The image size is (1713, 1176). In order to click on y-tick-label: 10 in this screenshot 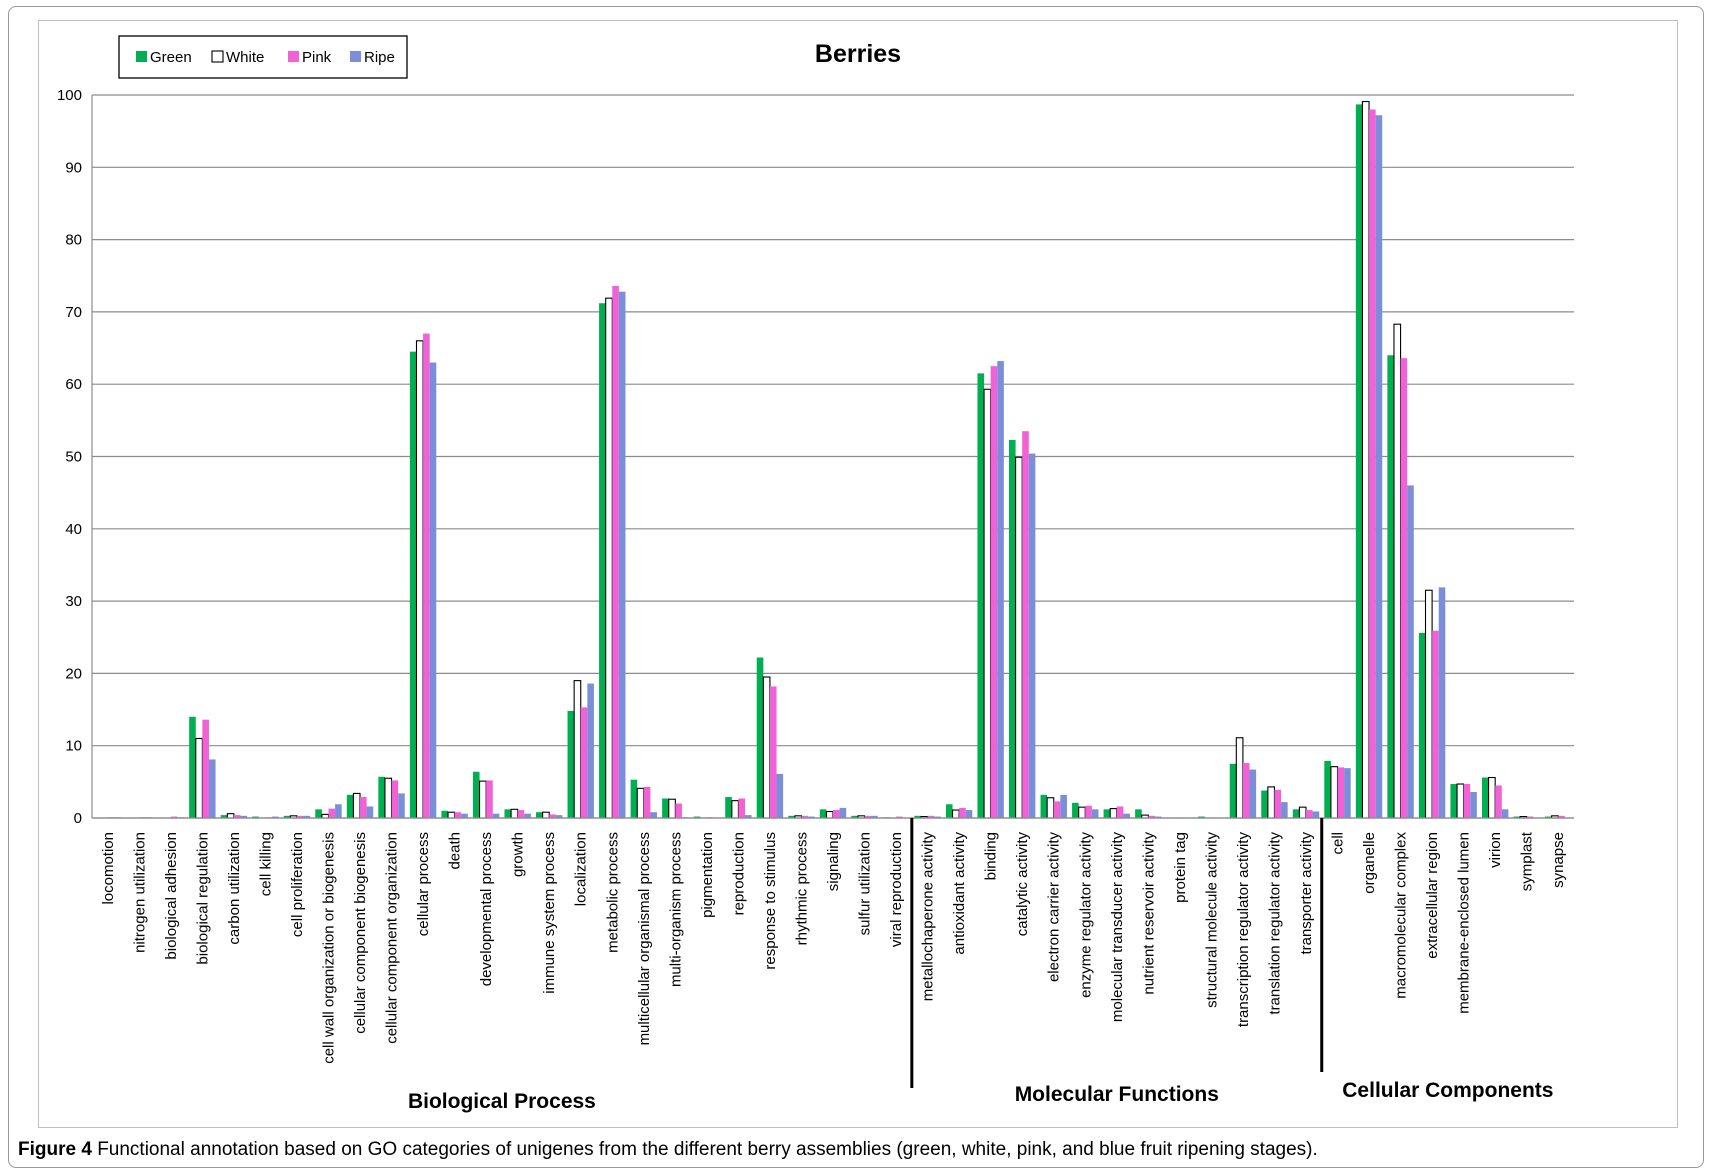, I will do `click(73, 746)`.